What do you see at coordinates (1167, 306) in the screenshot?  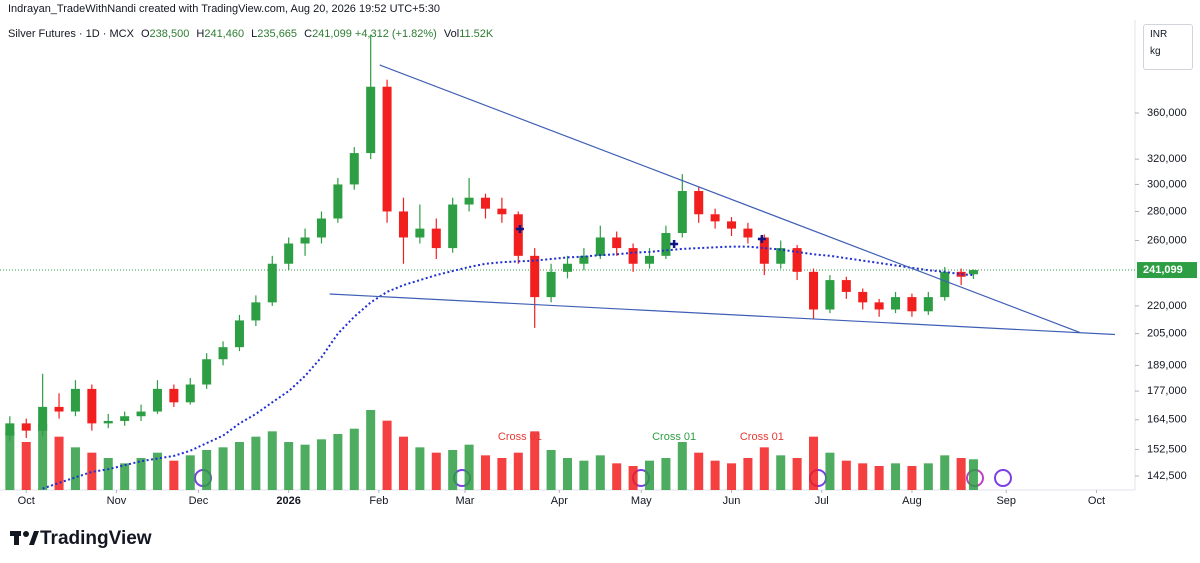 I see `y-tick-label: 220,000` at bounding box center [1167, 306].